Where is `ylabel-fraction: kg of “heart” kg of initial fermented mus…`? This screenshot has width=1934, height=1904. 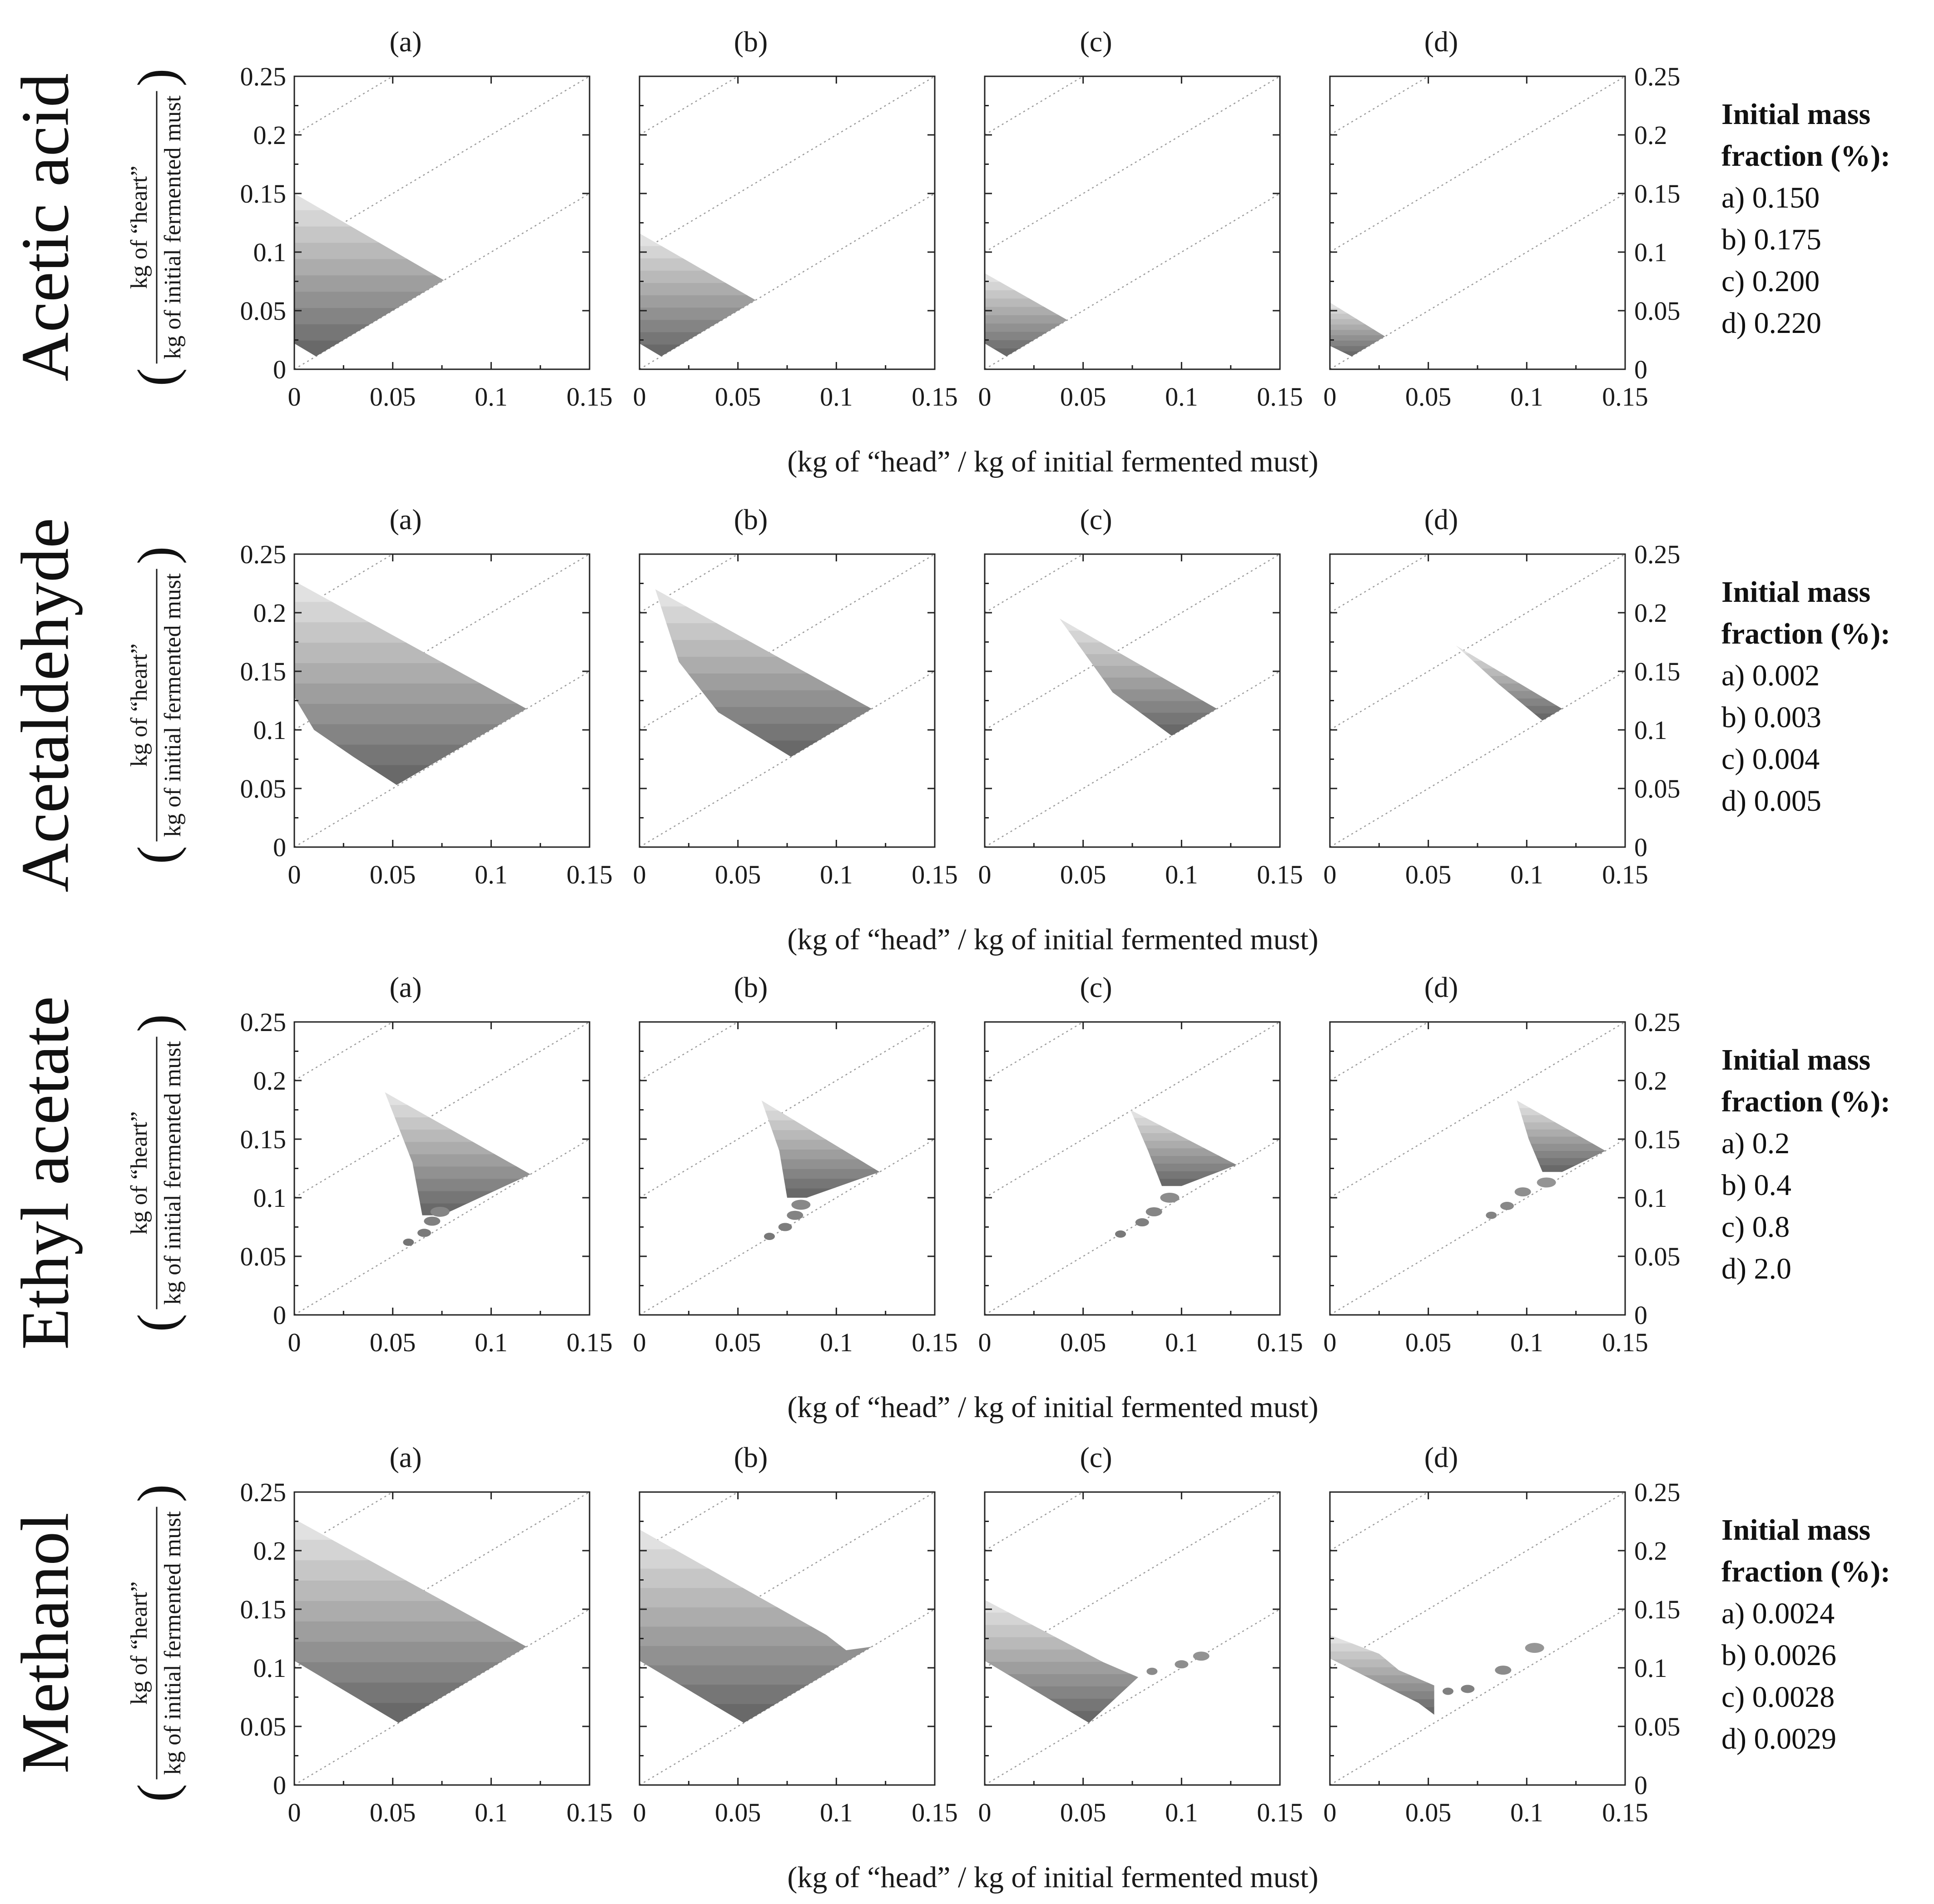 ylabel-fraction: kg of “heart” kg of initial fermented mus… is located at coordinates (156, 228).